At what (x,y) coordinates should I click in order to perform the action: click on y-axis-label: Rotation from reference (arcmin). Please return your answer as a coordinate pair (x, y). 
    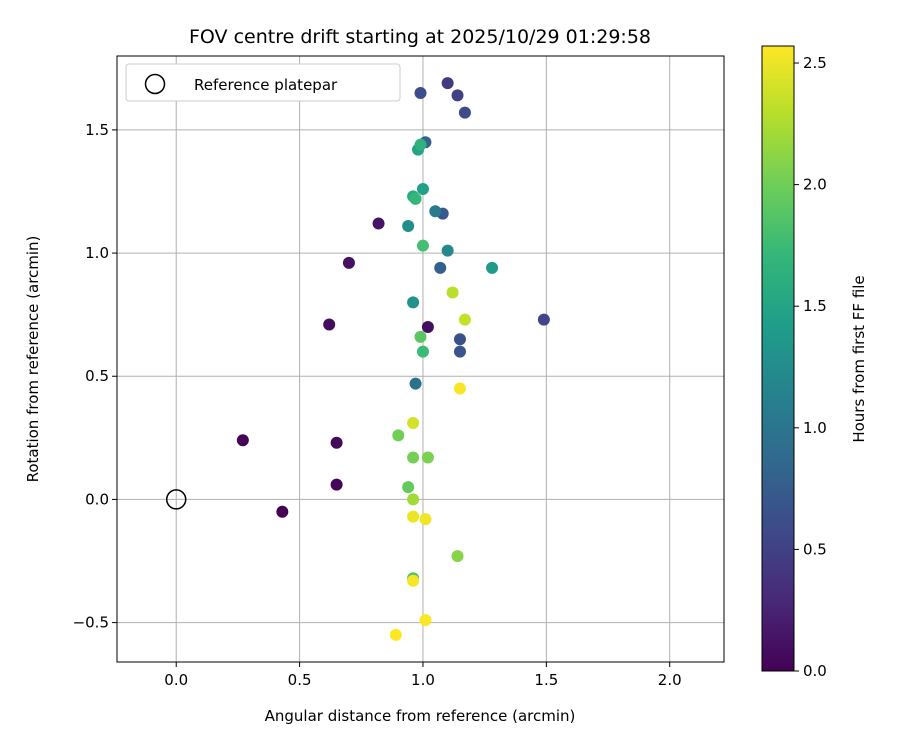
    Looking at the image, I should click on (33, 359).